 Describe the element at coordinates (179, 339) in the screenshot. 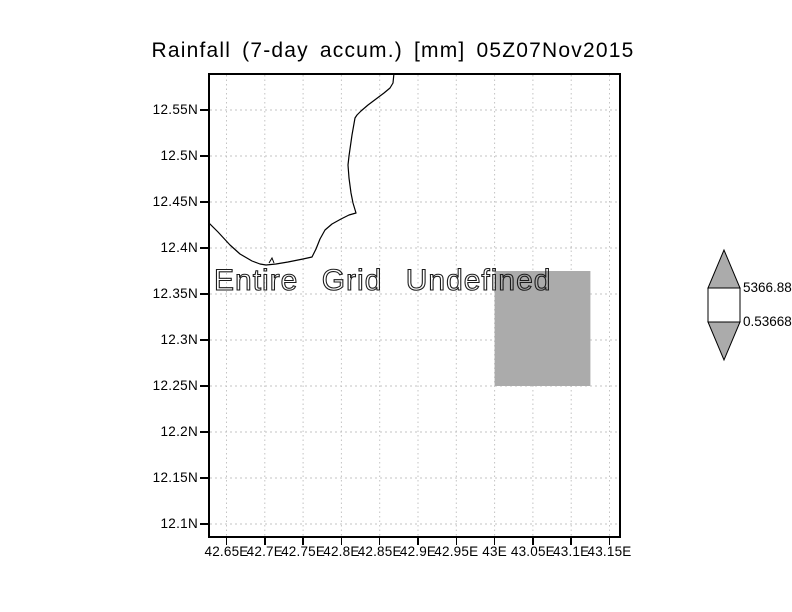

I see `y-tick-label: 12.3N` at that location.